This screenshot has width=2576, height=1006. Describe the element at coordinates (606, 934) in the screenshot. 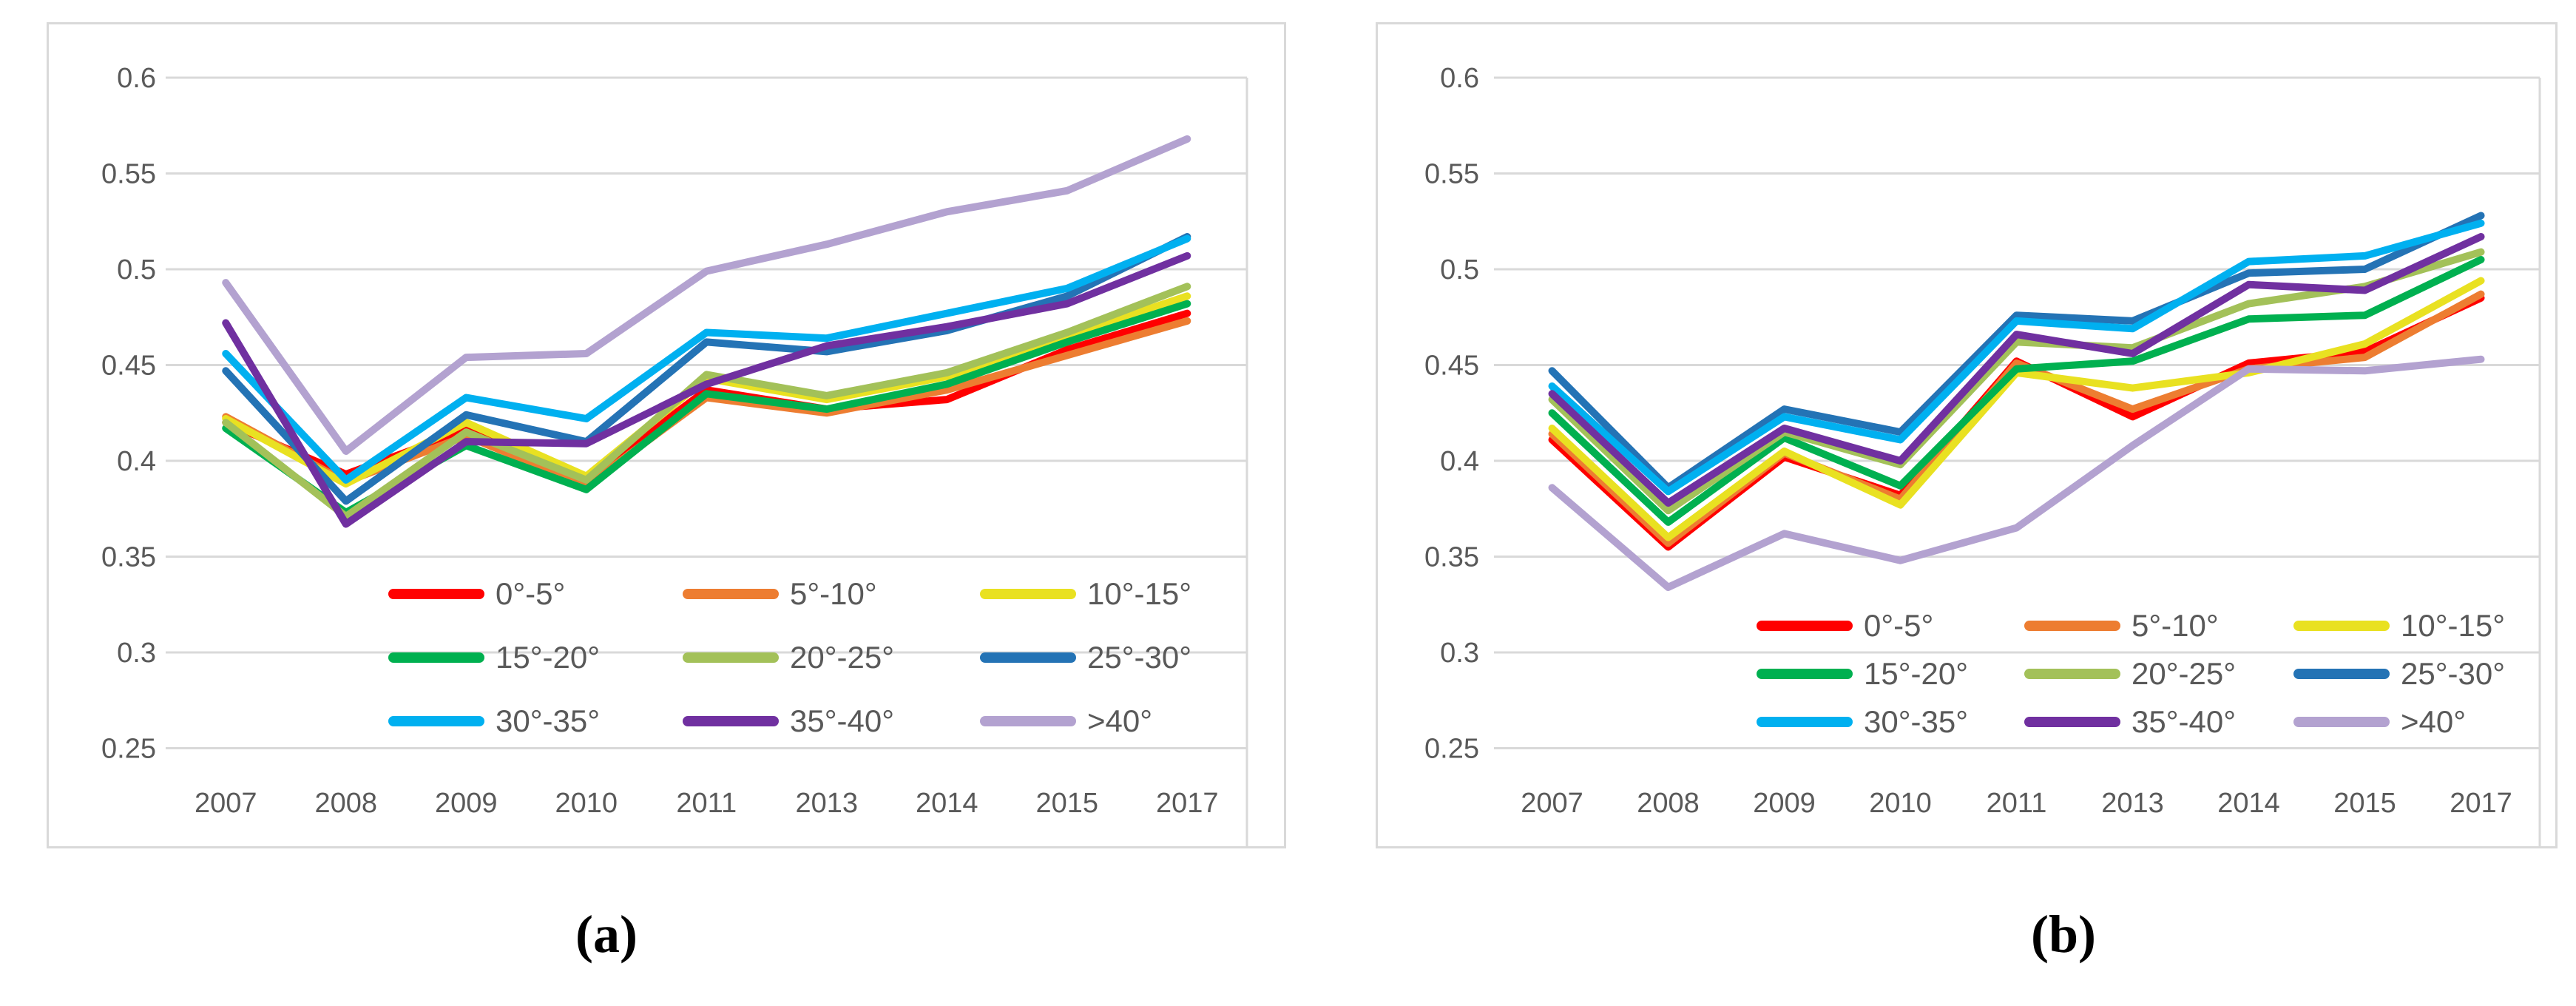

I see `caption-a: (a)` at that location.